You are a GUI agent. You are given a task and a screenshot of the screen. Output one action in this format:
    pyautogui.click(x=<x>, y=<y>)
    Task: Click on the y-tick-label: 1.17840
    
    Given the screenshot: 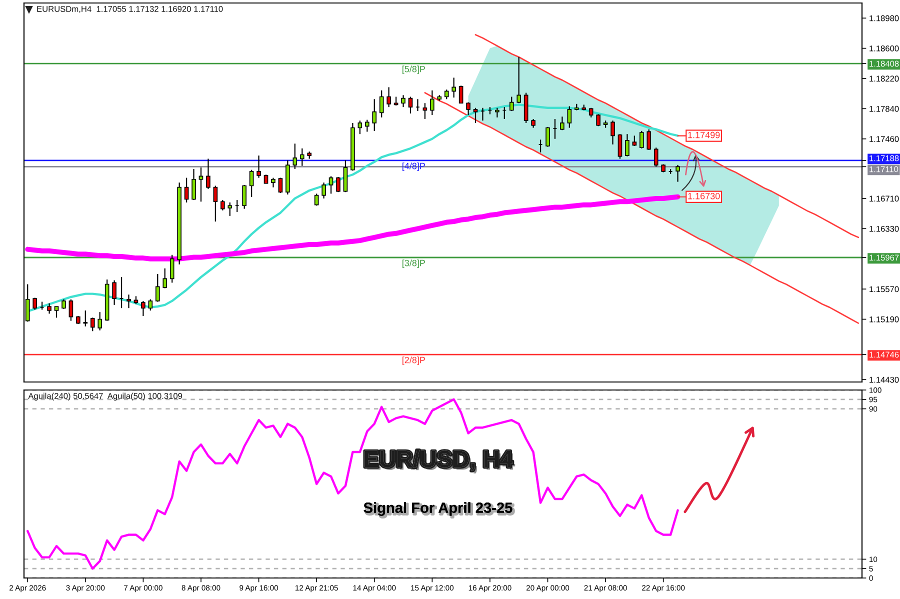 What is the action you would take?
    pyautogui.click(x=884, y=109)
    